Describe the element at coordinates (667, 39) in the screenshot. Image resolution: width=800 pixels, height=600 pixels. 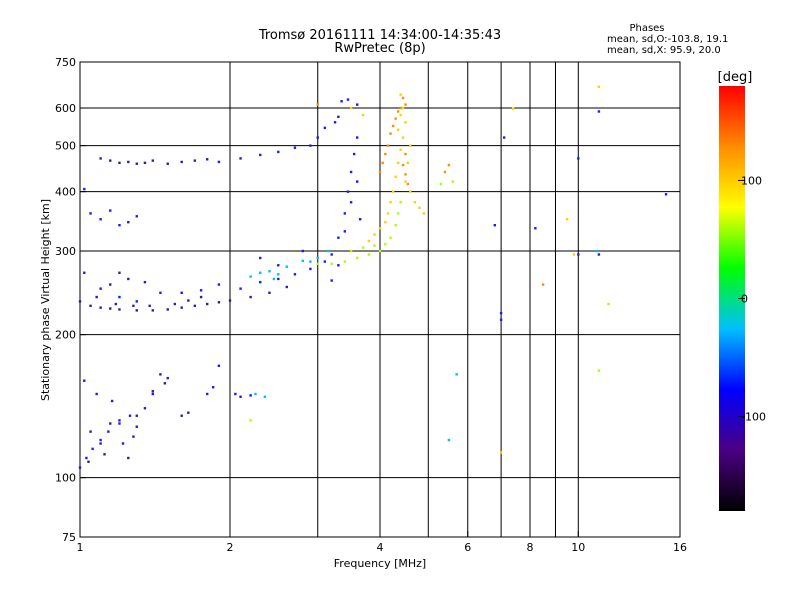
I see `info-line-o: mean, sd,O:-103.8, 19.1` at that location.